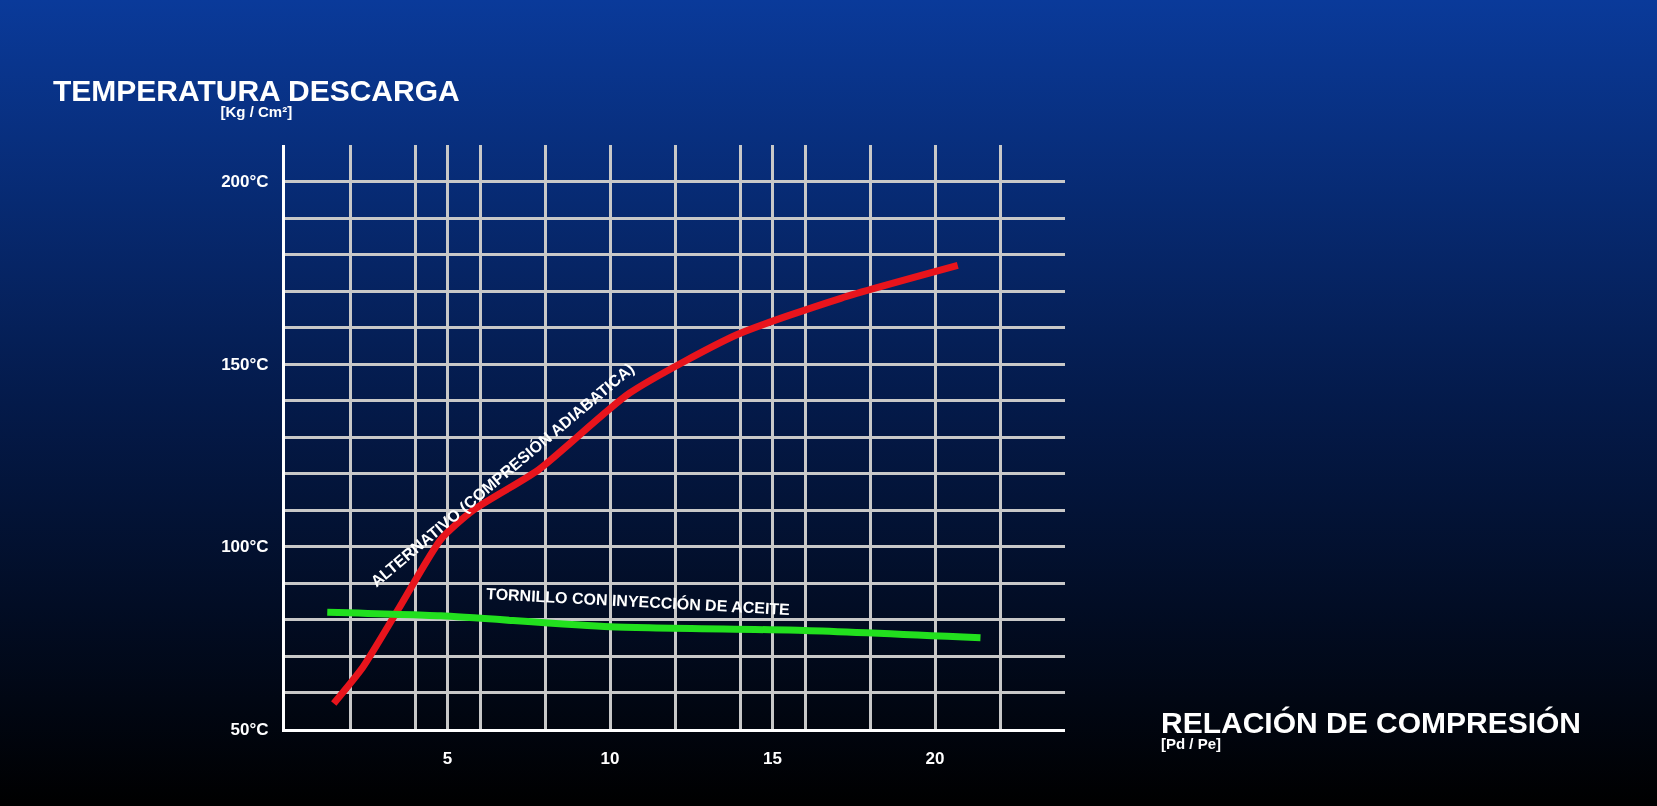 Image resolution: width=1657 pixels, height=806 pixels. I want to click on y-axis-title: TEMPERATURA DESCARGA [Kg / Cm²], so click(256, 97).